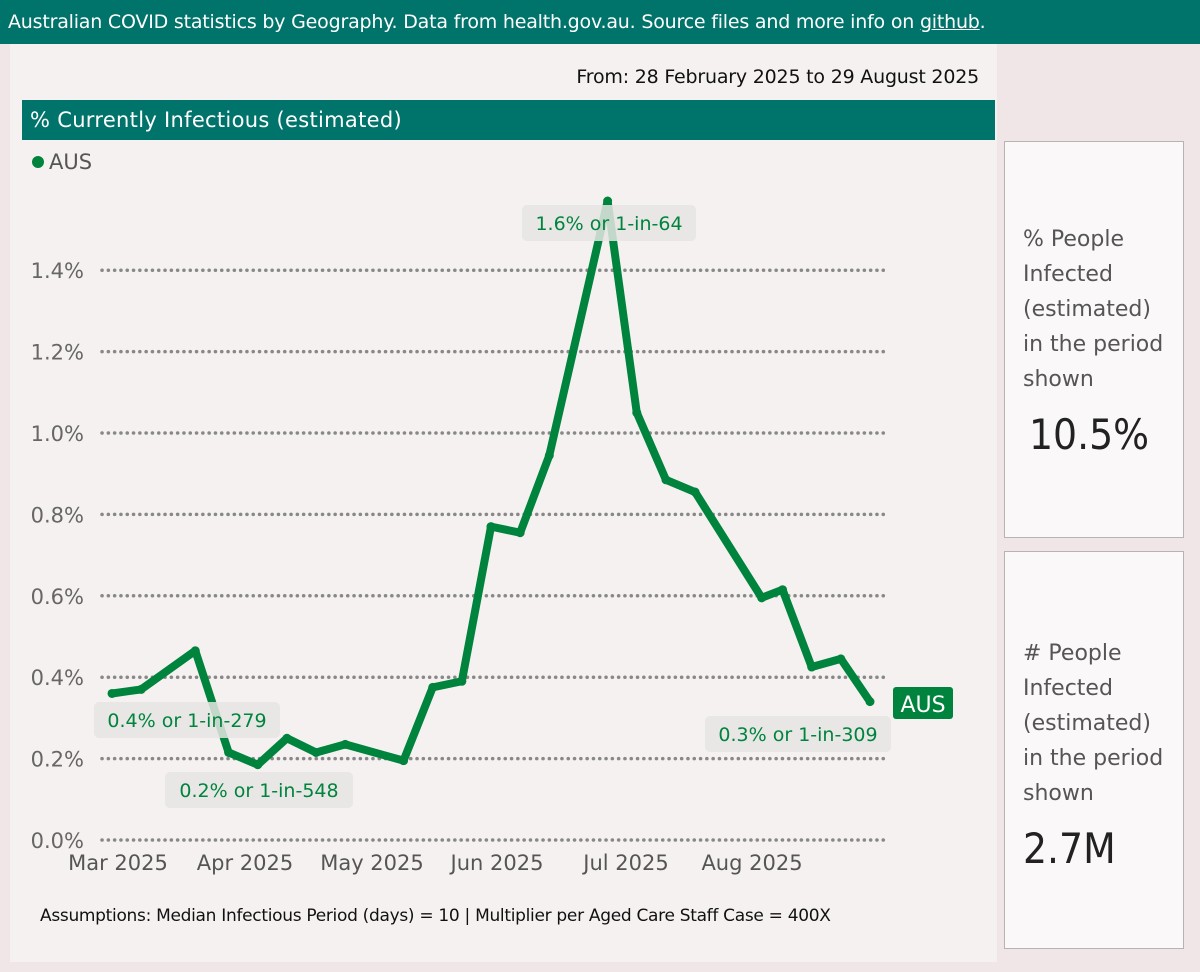 The height and width of the screenshot is (972, 1200). Describe the element at coordinates (982, 22) in the screenshot. I see `header-period: .` at that location.